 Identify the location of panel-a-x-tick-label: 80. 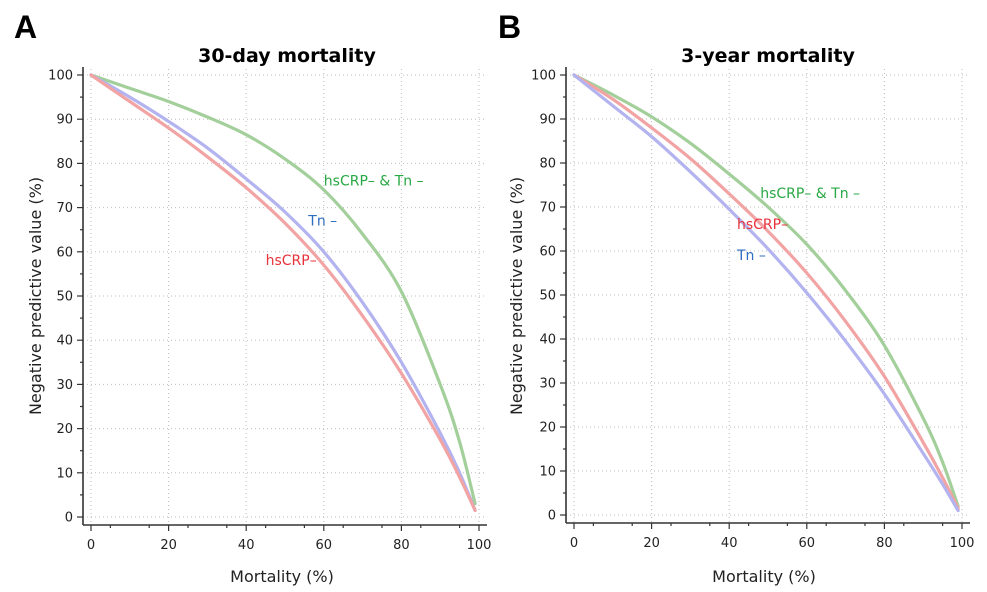
(401, 545).